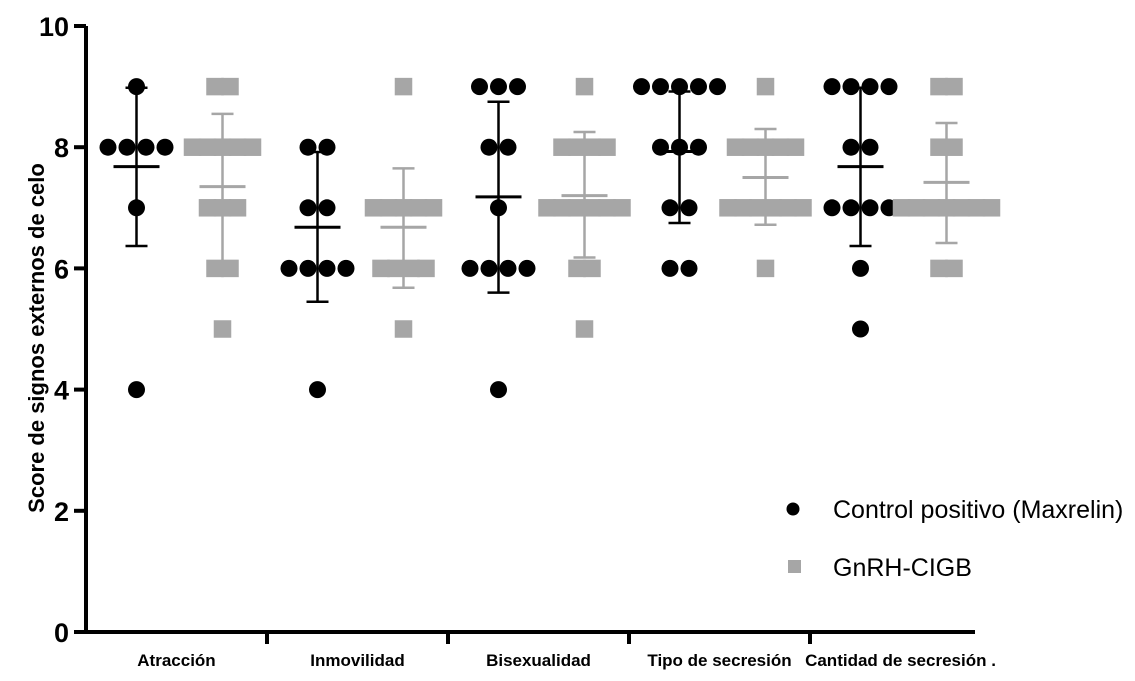 This screenshot has width=1135, height=681. What do you see at coordinates (61, 633) in the screenshot?
I see `y-tick-label: 0` at bounding box center [61, 633].